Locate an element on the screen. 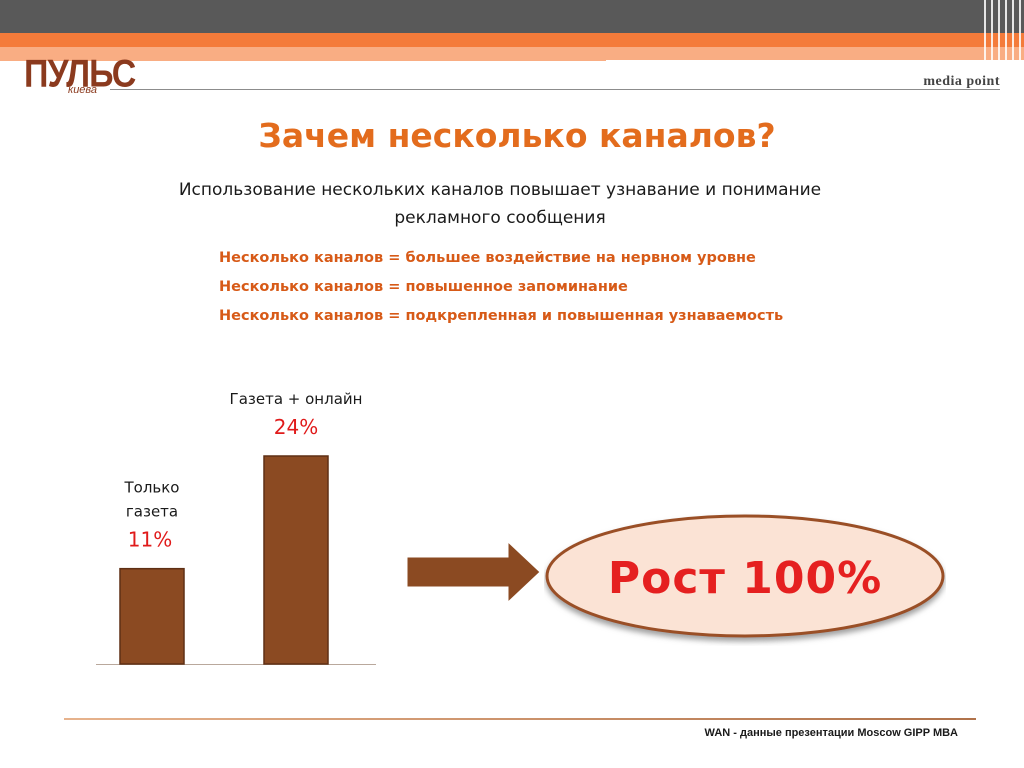 The height and width of the screenshot is (768, 1024). arrow-right-icon is located at coordinates (473, 572).